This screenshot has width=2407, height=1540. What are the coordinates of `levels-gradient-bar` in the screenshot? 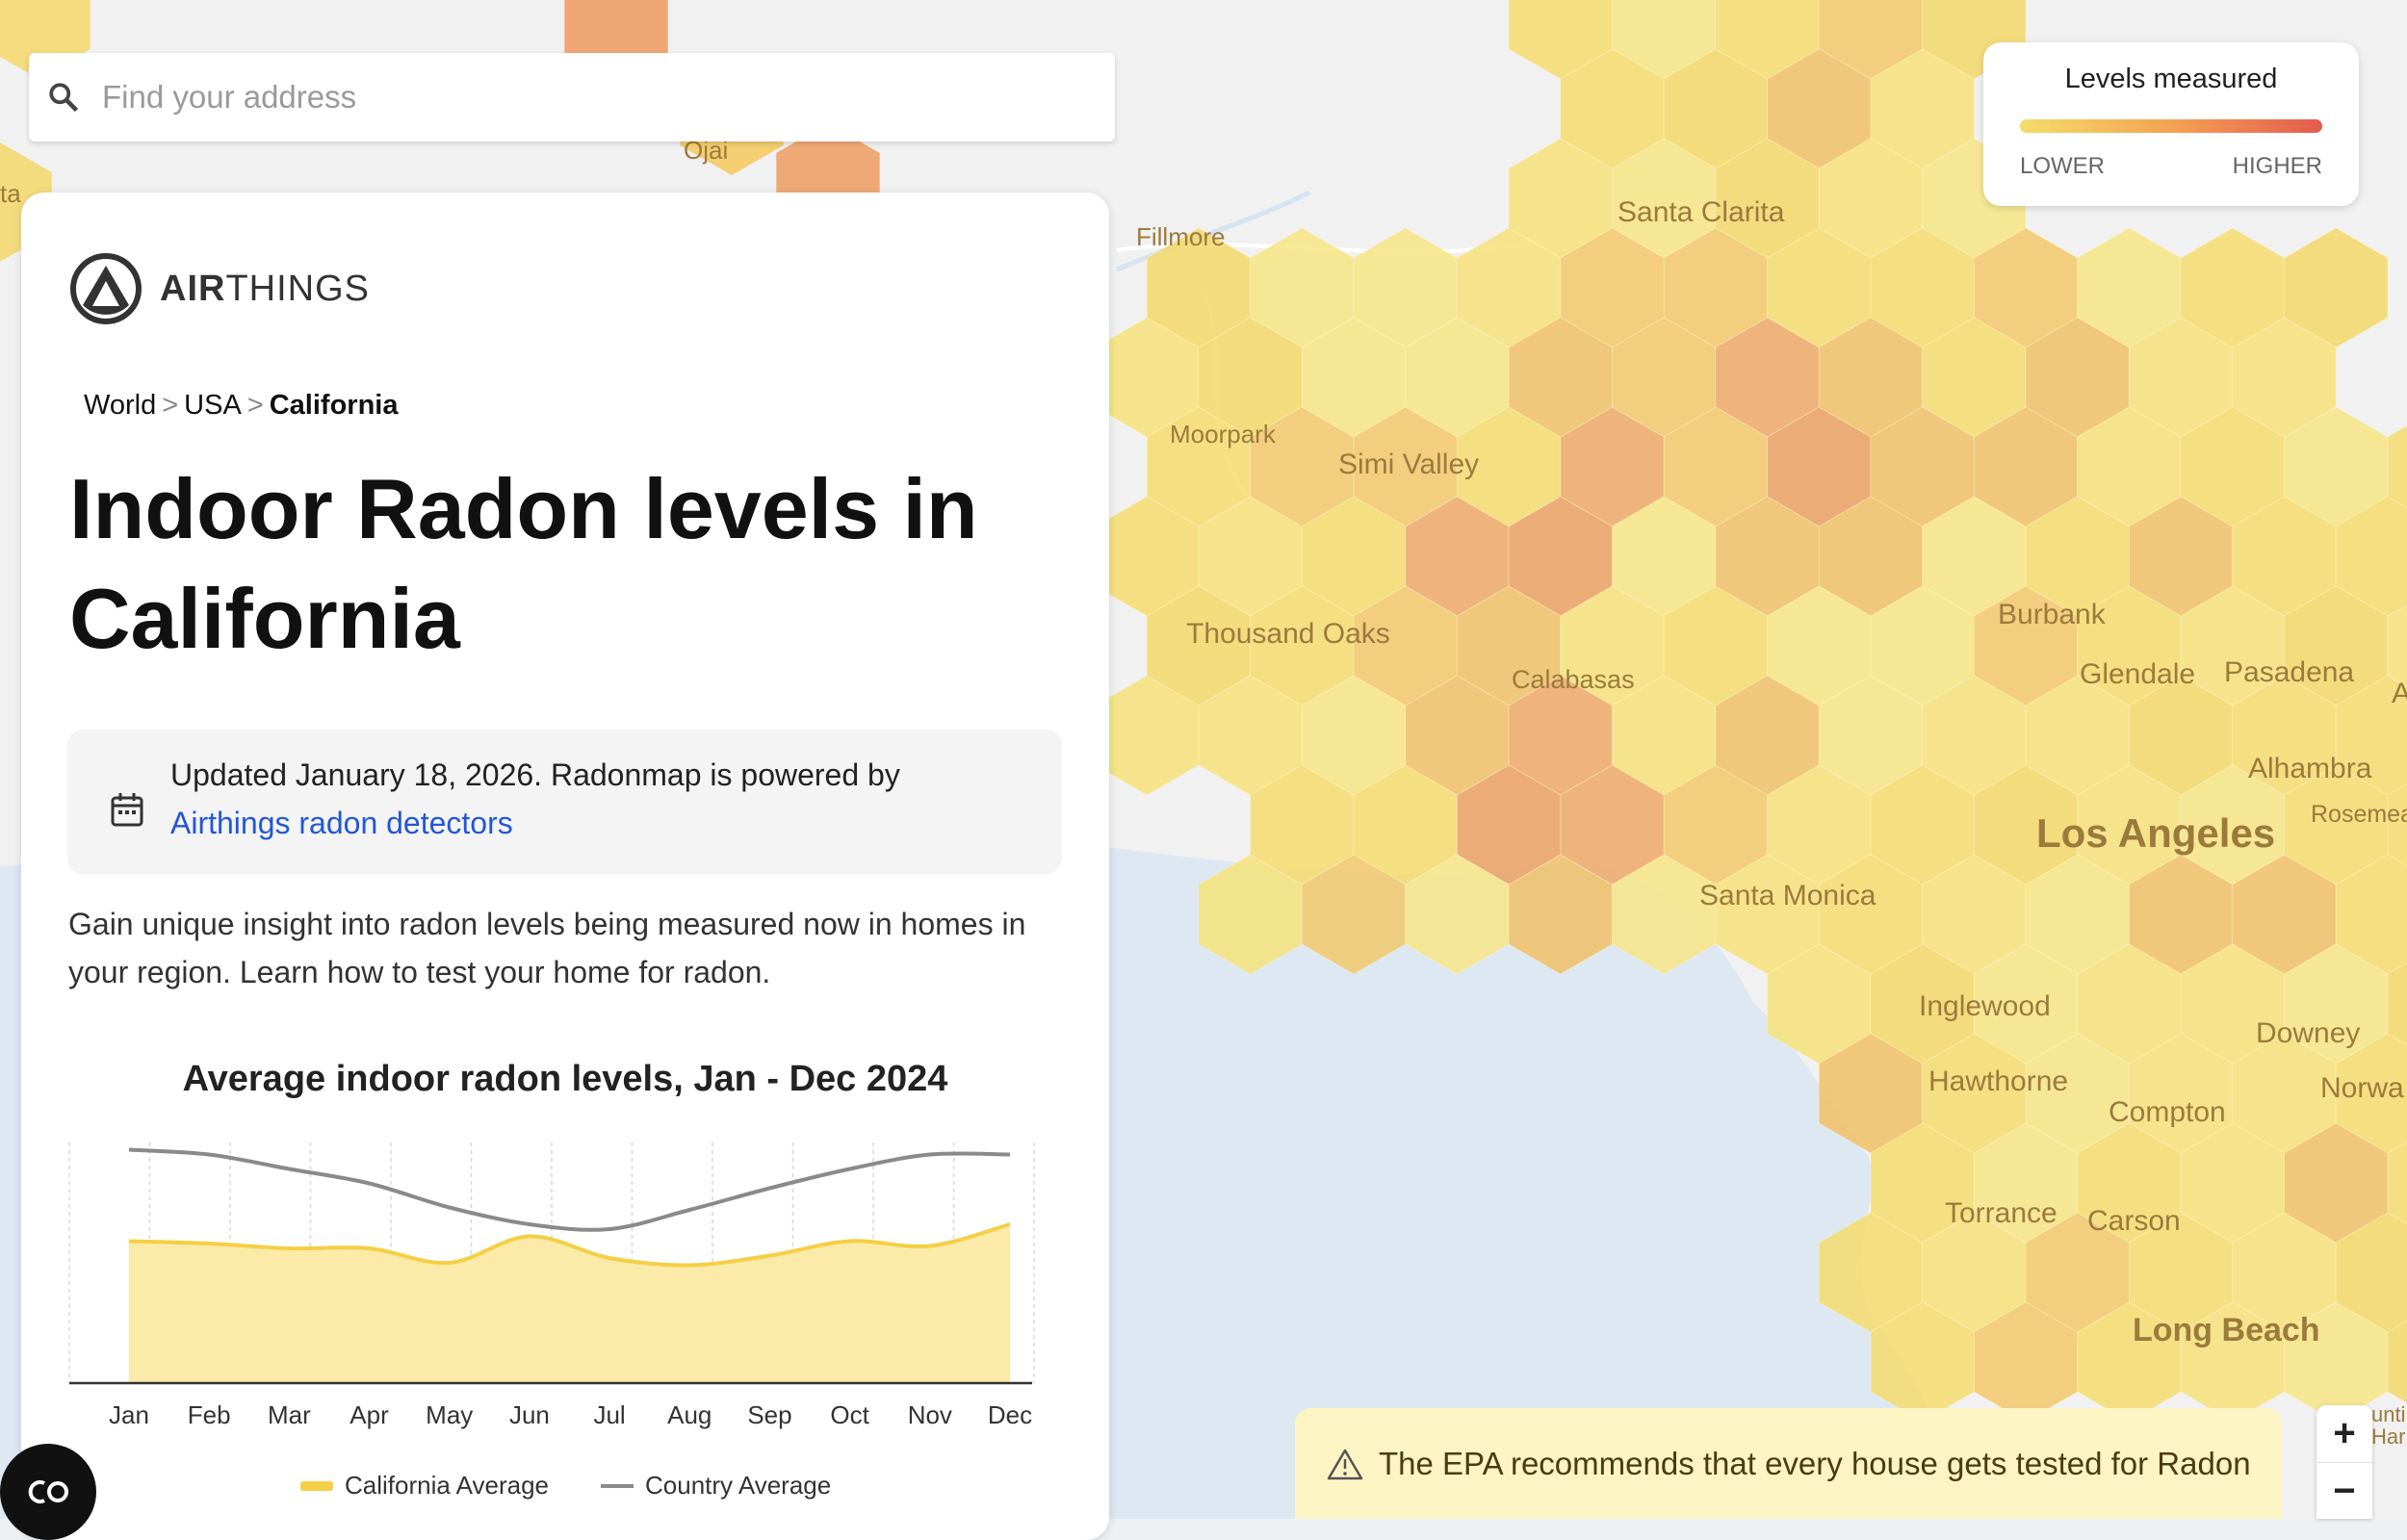 It's located at (2171, 126).